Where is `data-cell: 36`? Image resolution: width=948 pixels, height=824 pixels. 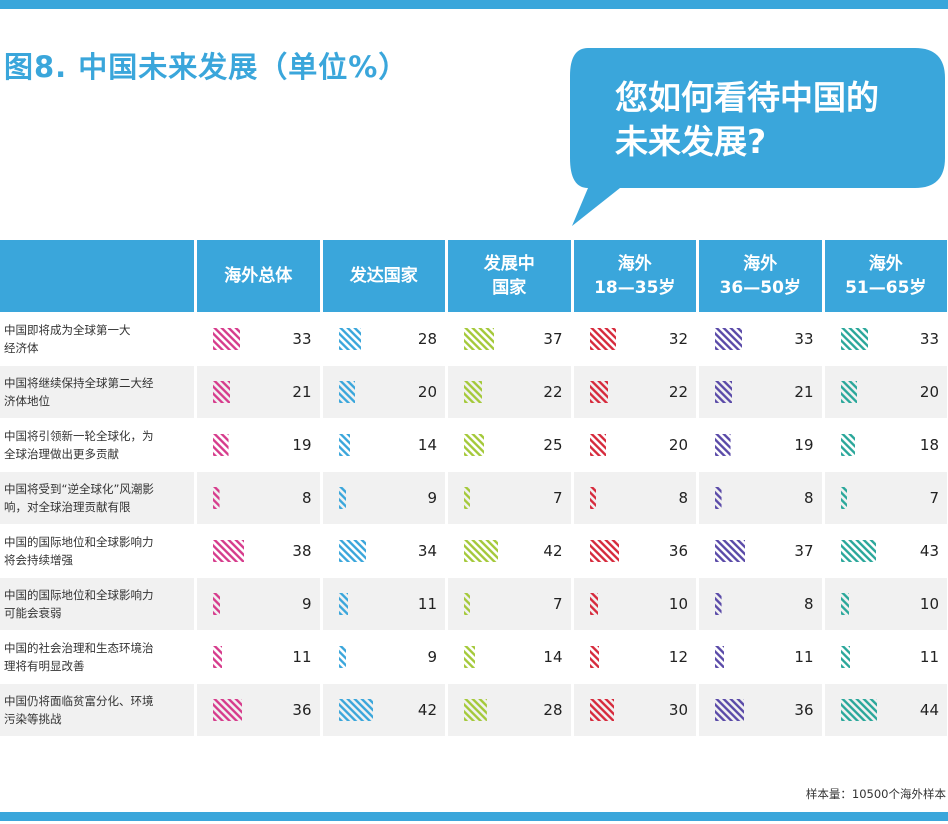 data-cell: 36 is located at coordinates (760, 710).